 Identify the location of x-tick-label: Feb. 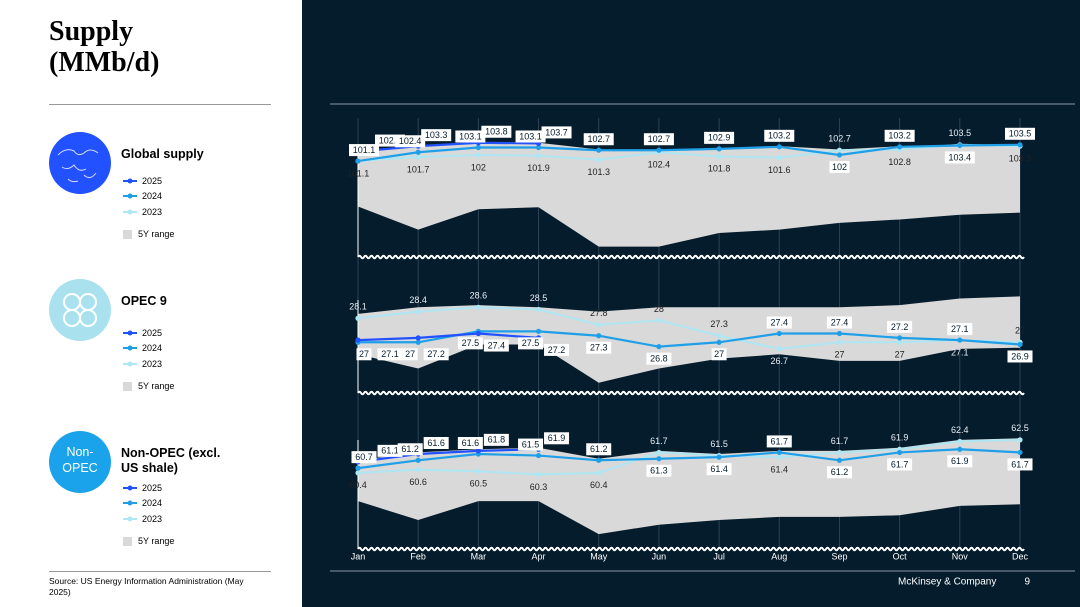
(418, 556).